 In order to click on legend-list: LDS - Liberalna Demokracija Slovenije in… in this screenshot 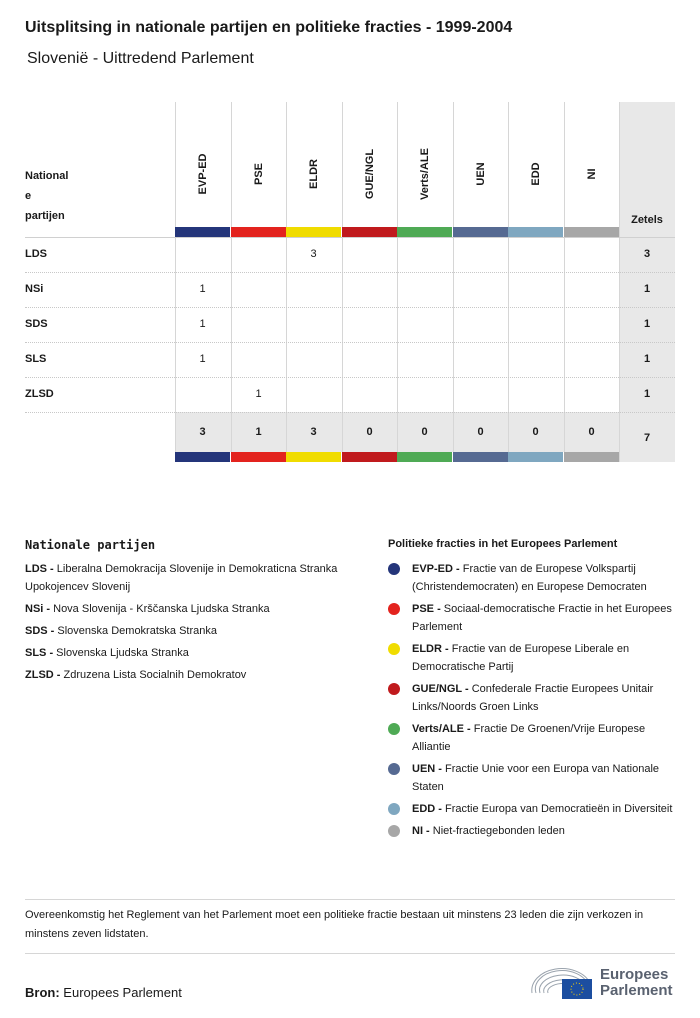, I will do `click(185, 622)`.